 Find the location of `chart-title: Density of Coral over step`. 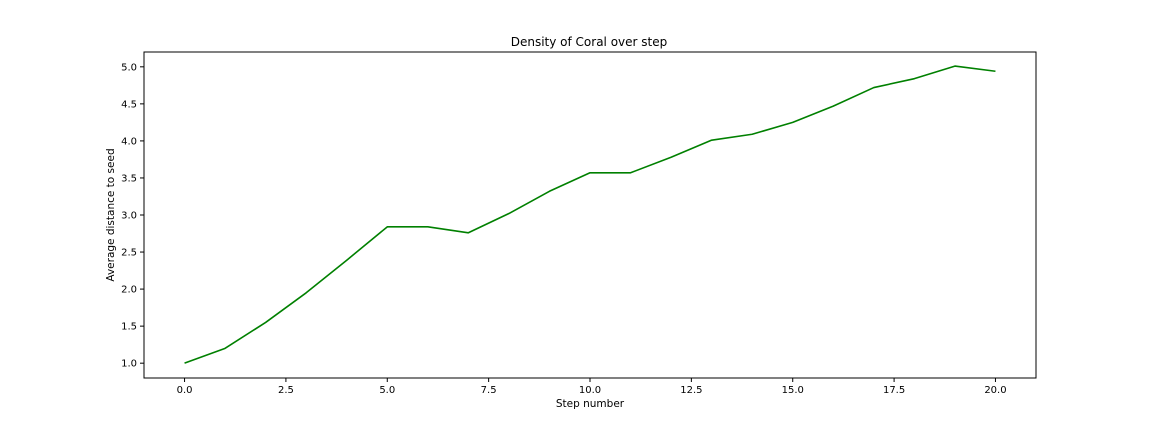

chart-title: Density of Coral over step is located at coordinates (589, 42).